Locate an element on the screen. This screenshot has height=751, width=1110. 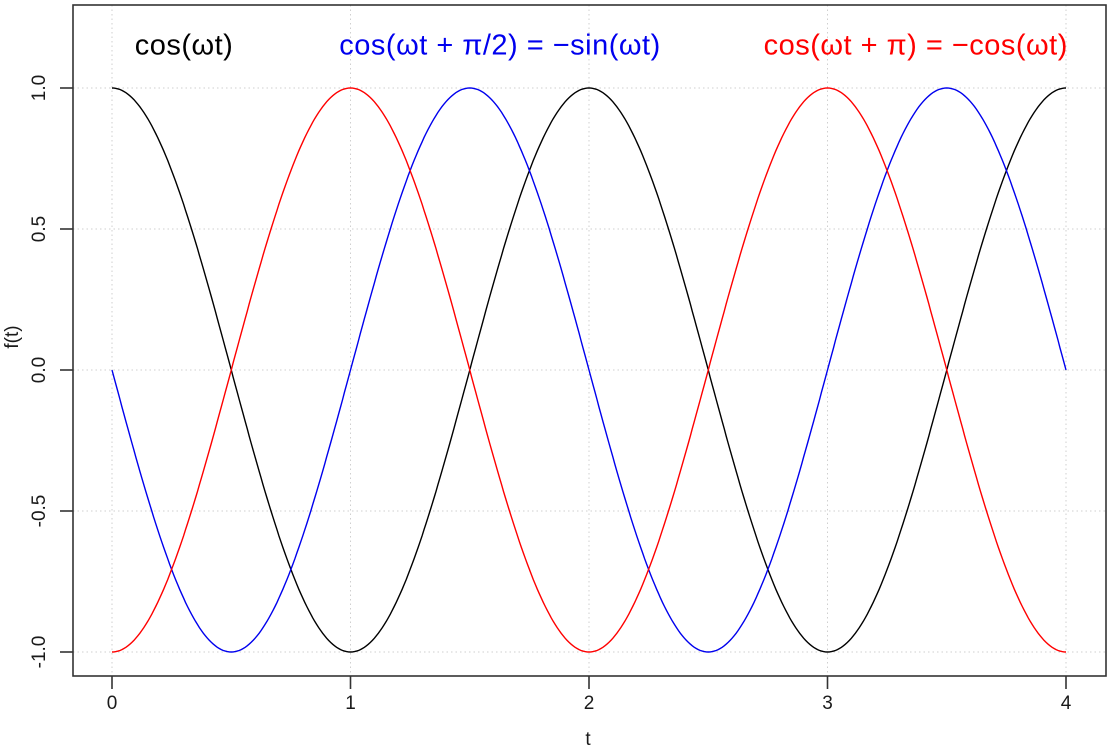
x-tick-label: 1 is located at coordinates (350, 703).